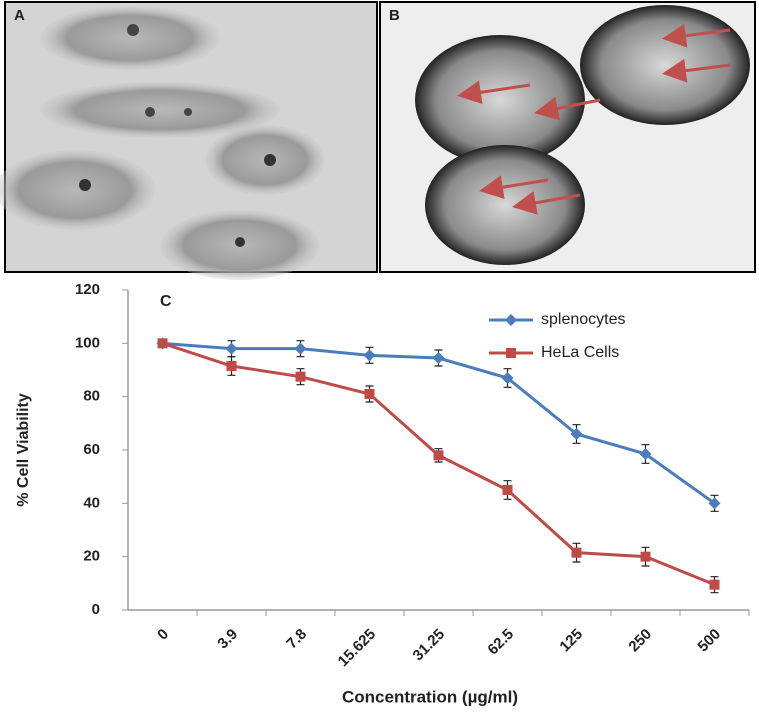  I want to click on panel-label: B, so click(394, 15).